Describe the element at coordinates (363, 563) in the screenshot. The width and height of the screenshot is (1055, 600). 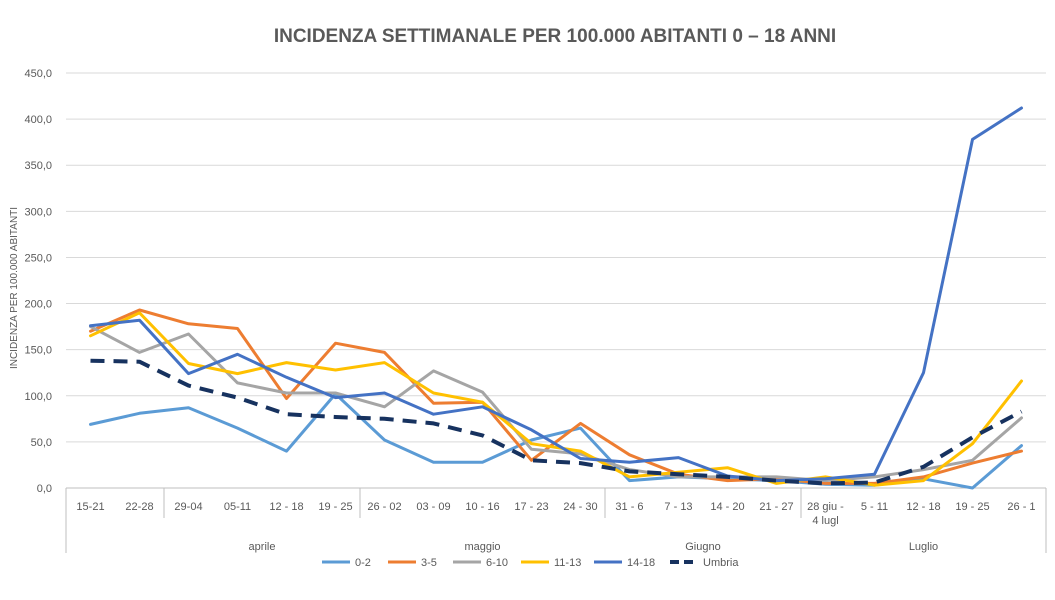
I see `legend-label: 0-2` at that location.